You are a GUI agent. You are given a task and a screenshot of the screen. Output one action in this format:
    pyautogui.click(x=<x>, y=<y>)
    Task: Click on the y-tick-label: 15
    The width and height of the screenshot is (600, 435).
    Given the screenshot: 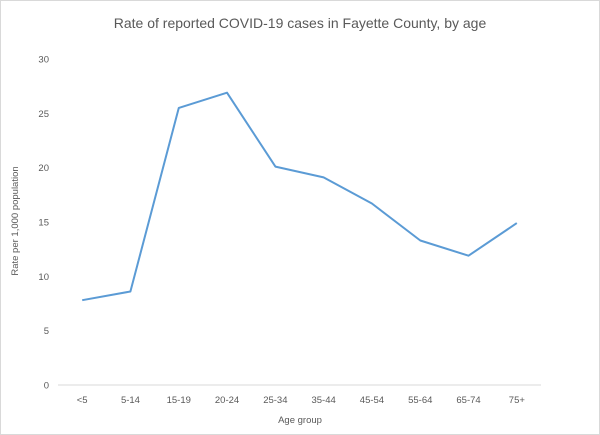 What is the action you would take?
    pyautogui.click(x=43, y=223)
    